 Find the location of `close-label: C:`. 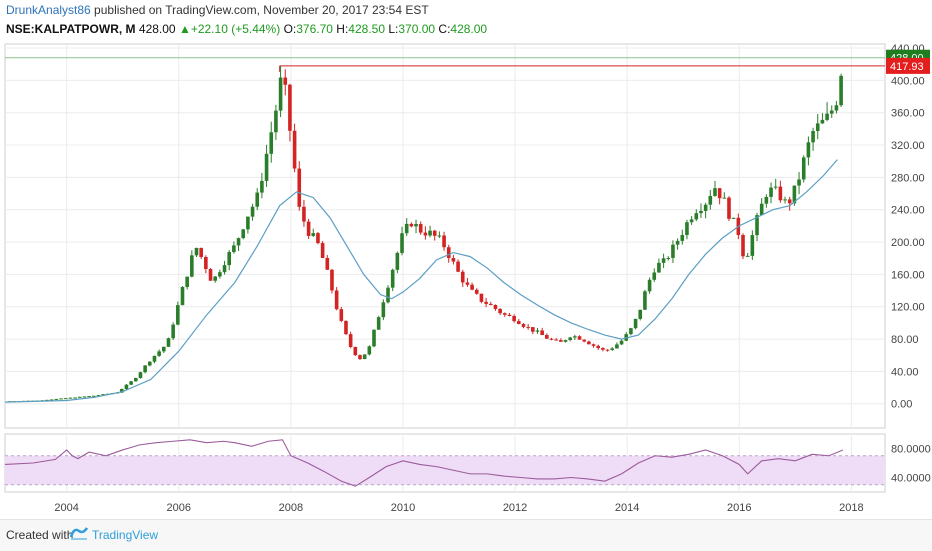

close-label: C: is located at coordinates (444, 29).